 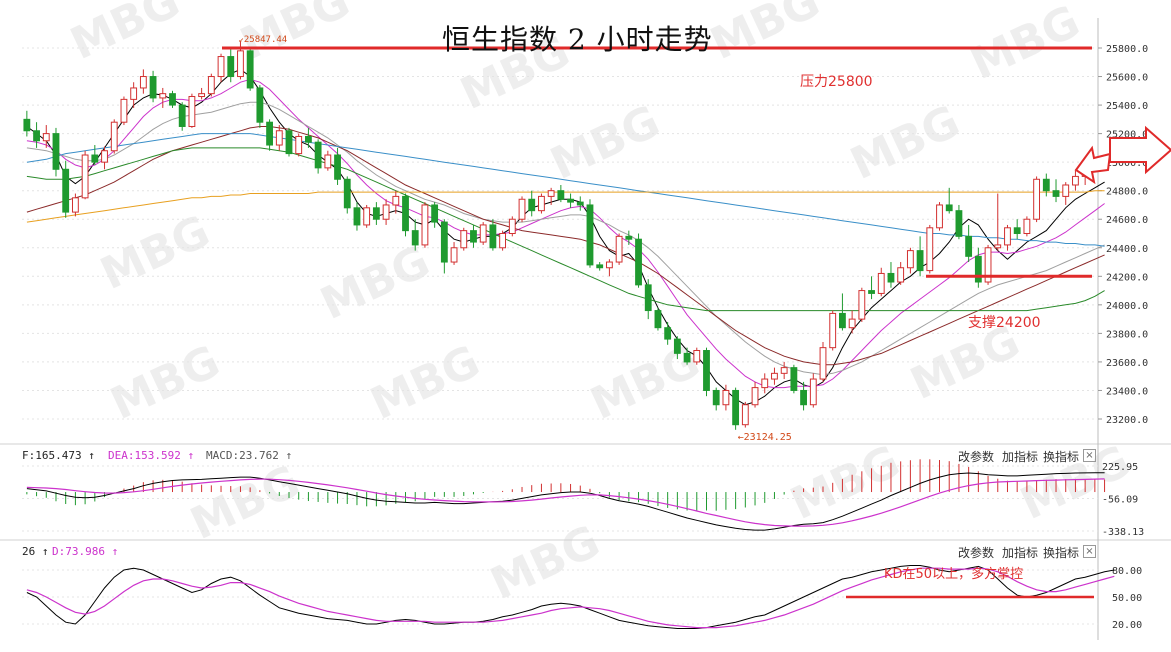 I want to click on right-arrow-icon, so click(x=1140, y=150).